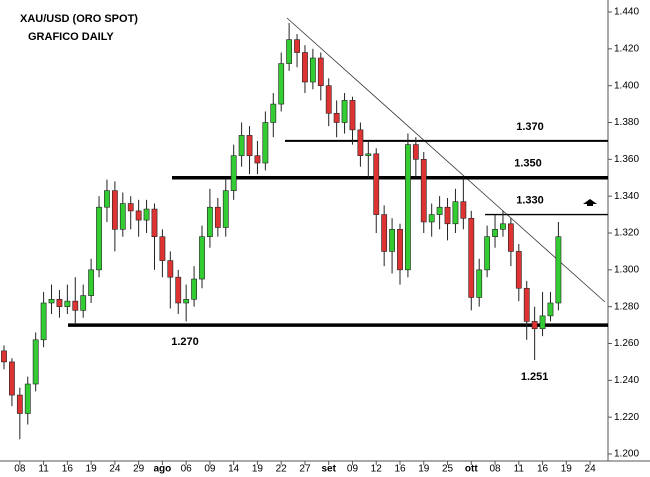 This screenshot has width=650, height=477. What do you see at coordinates (626, 306) in the screenshot?
I see `y-tick-label: 1.280` at bounding box center [626, 306].